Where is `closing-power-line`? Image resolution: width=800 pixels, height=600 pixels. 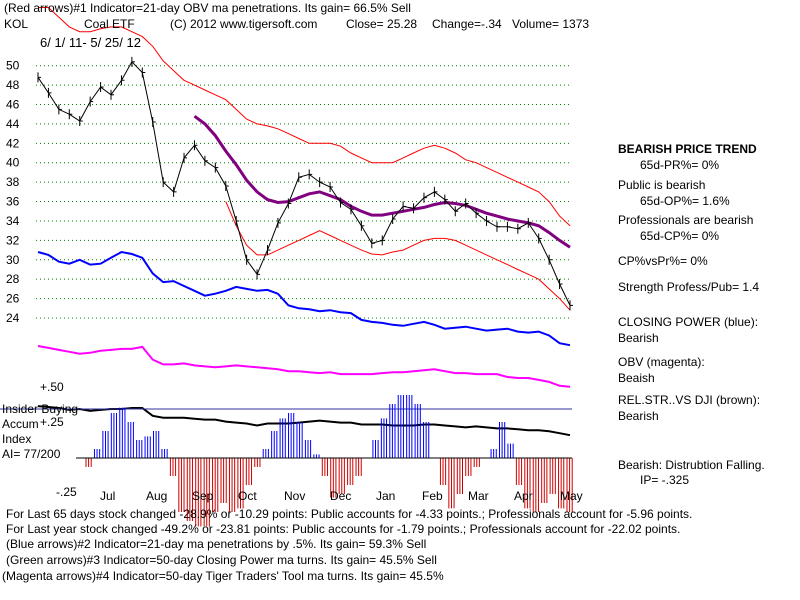
closing-power-line is located at coordinates (304, 298).